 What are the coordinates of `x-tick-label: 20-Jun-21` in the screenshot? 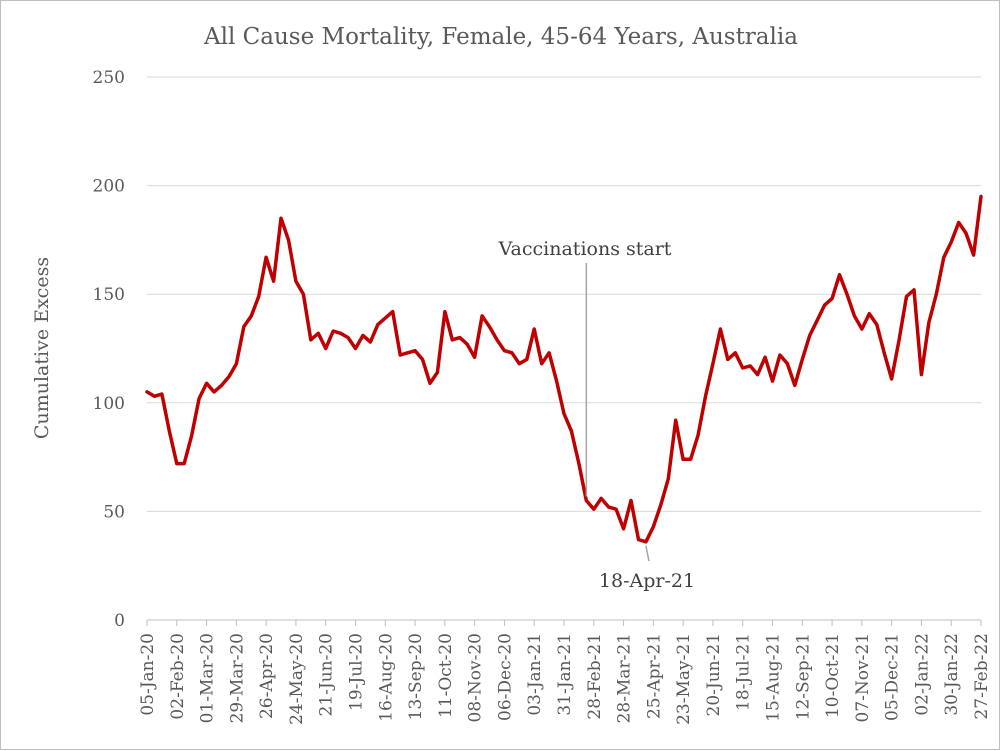 It's located at (714, 674).